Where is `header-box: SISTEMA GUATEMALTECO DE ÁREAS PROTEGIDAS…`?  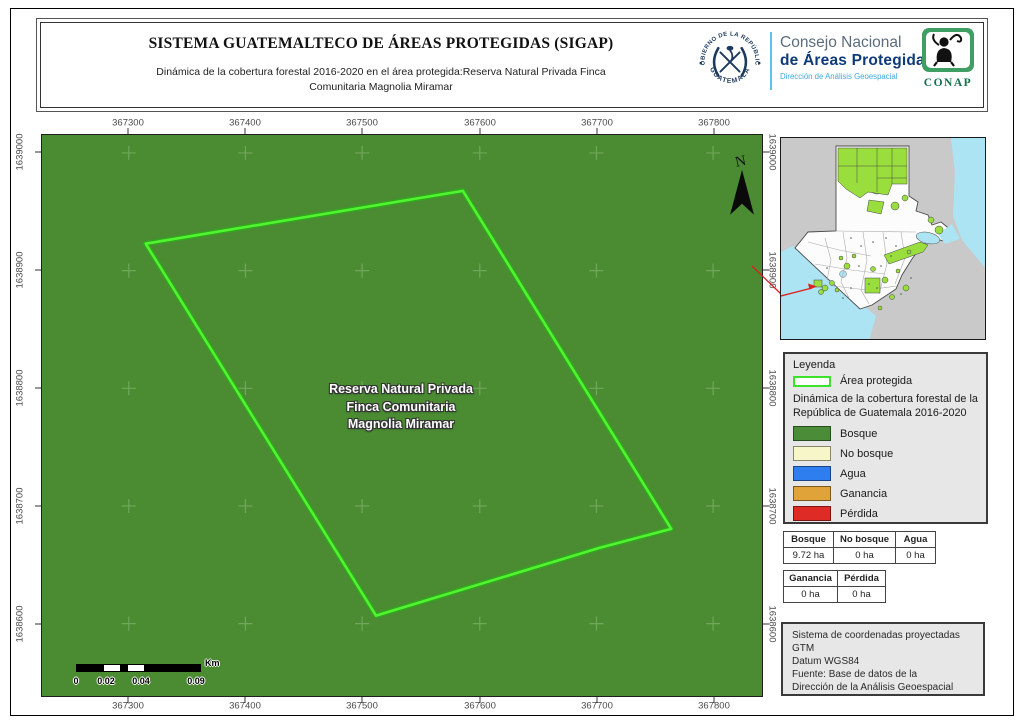
header-box: SISTEMA GUATEMALTECO DE ÁREAS PROTEGIDAS… is located at coordinates (512, 65).